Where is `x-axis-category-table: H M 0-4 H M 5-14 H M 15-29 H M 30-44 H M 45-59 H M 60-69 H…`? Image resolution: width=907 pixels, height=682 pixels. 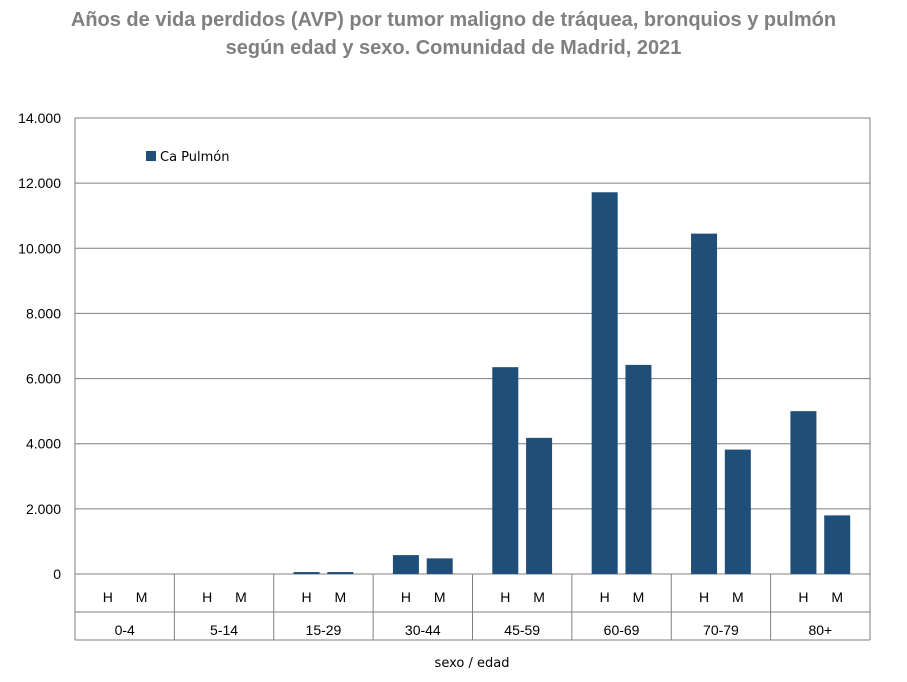 x-axis-category-table: H M 0-4 H M 5-14 H M 15-29 H M 30-44 H M 45-59 H M 60-69 H… is located at coordinates (472, 607).